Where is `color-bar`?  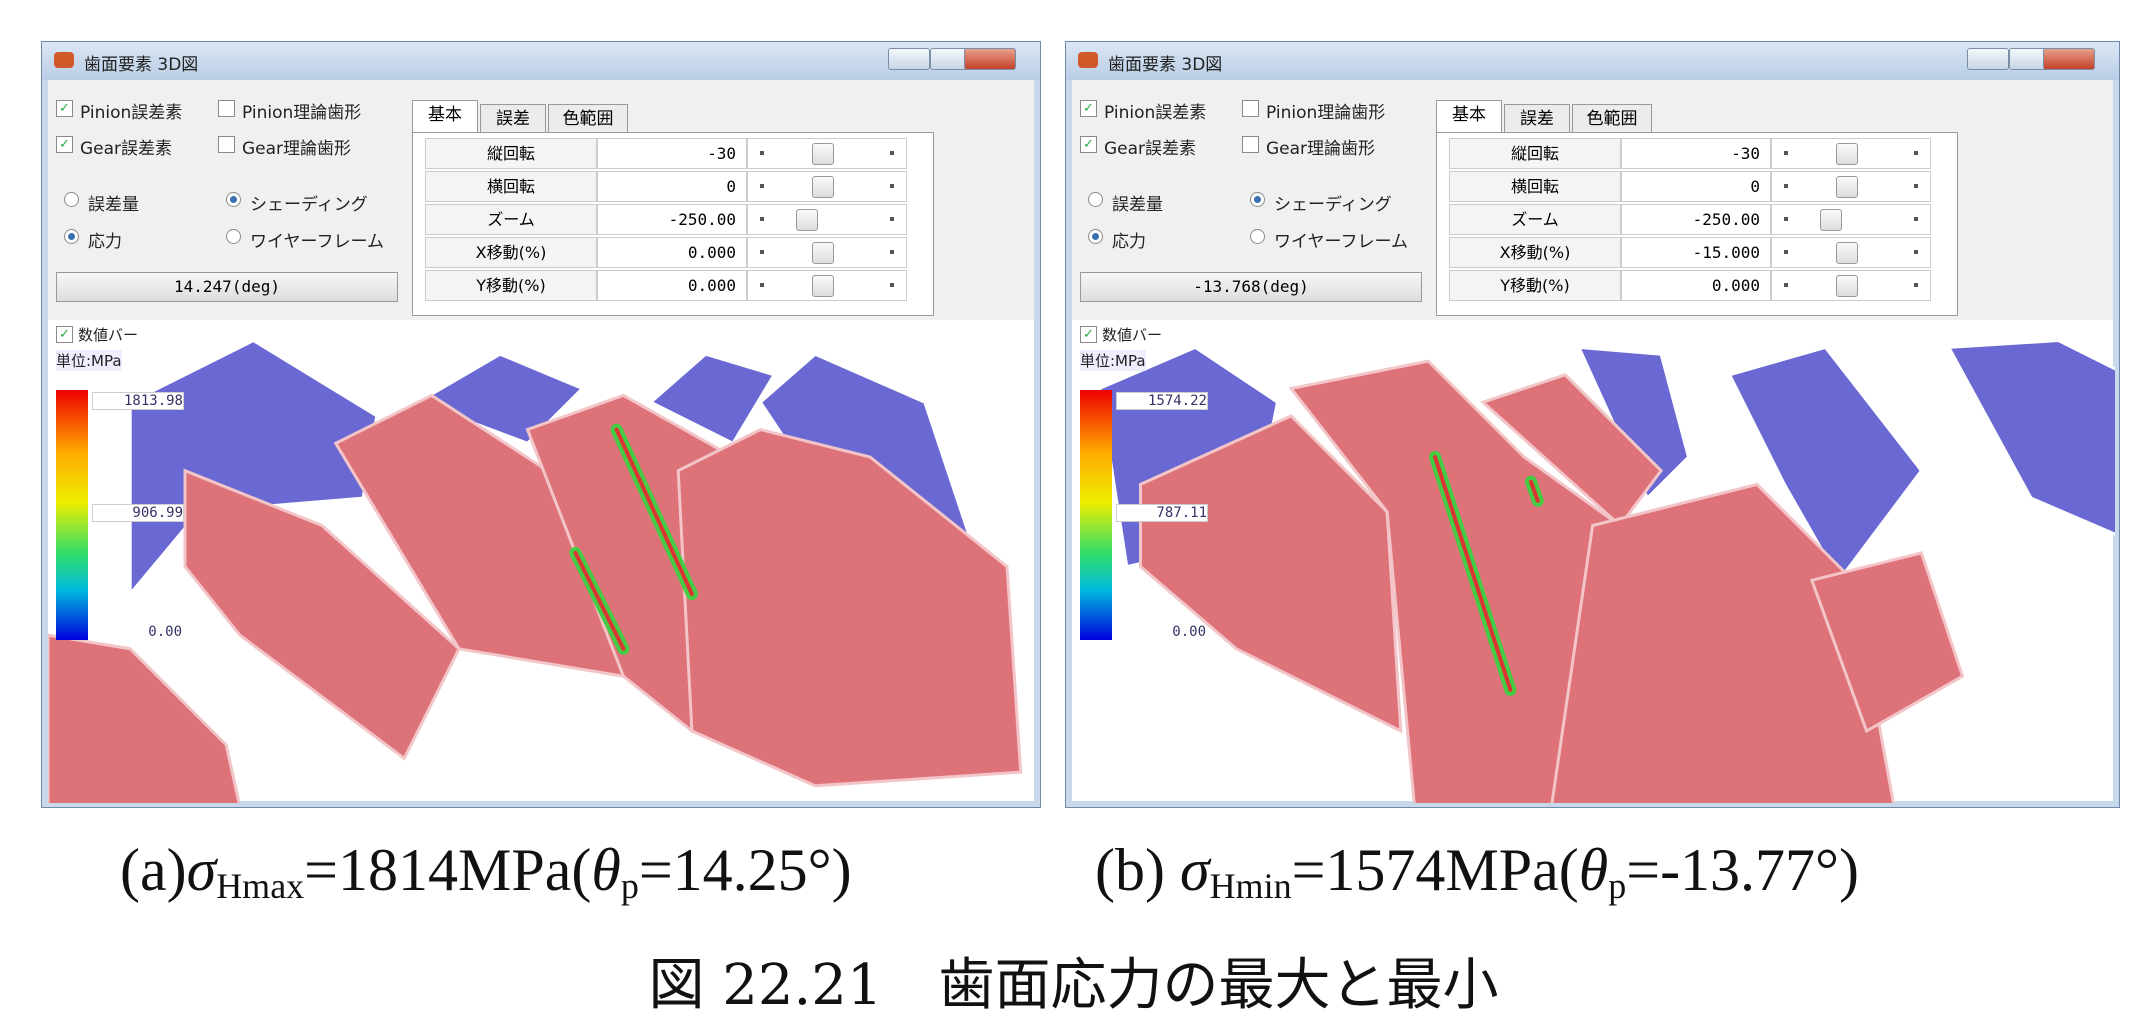
color-bar is located at coordinates (1096, 515).